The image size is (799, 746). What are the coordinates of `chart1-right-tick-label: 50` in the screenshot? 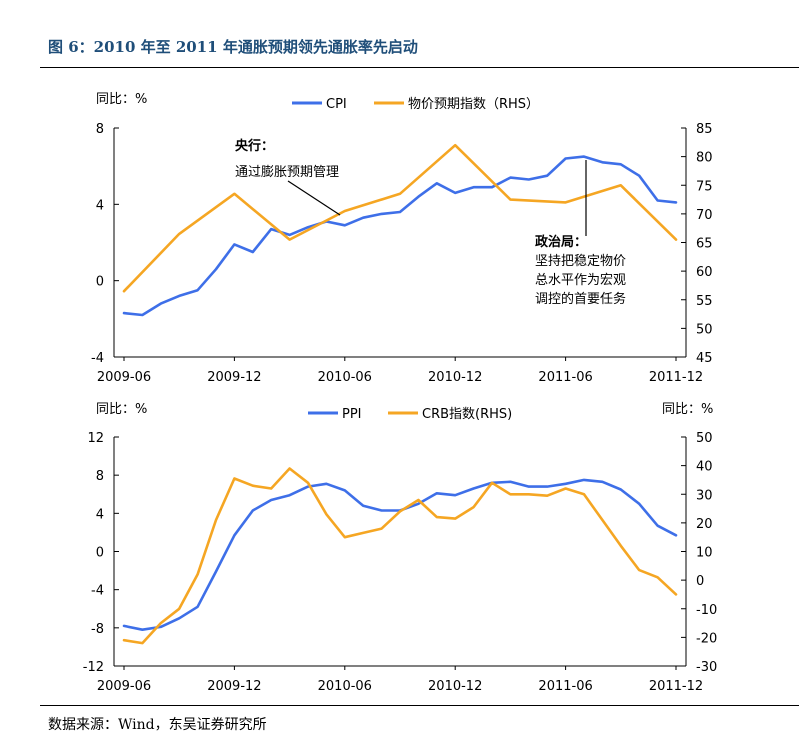 It's located at (704, 329).